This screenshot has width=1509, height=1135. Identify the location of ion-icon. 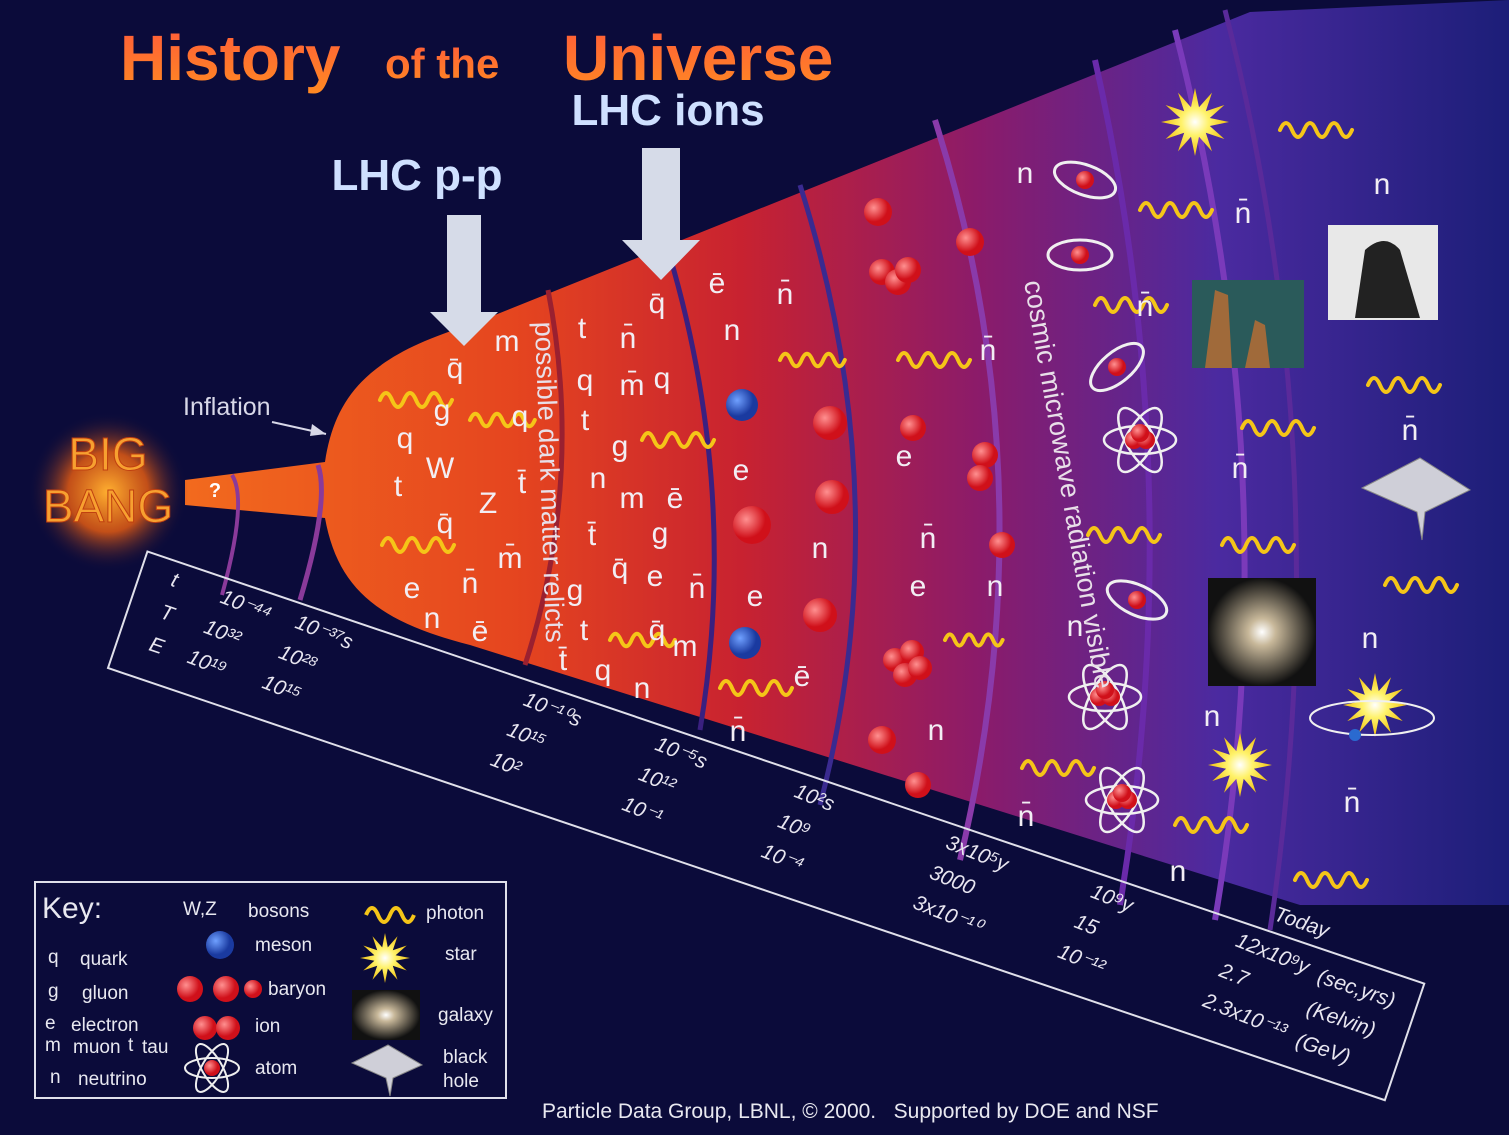
(205, 1028).